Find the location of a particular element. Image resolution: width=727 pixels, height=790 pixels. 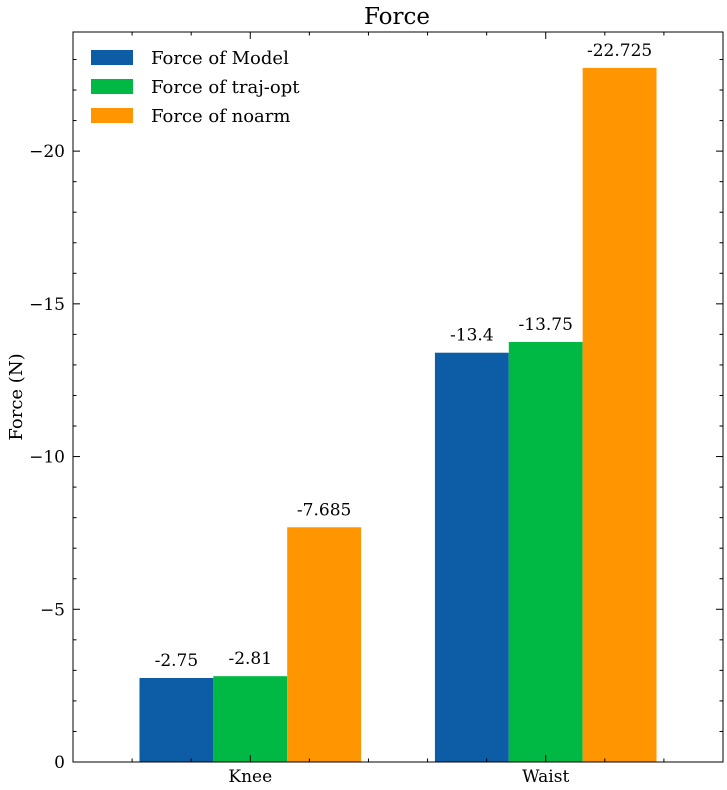

y-tick-label: −5 is located at coordinates (52, 610).